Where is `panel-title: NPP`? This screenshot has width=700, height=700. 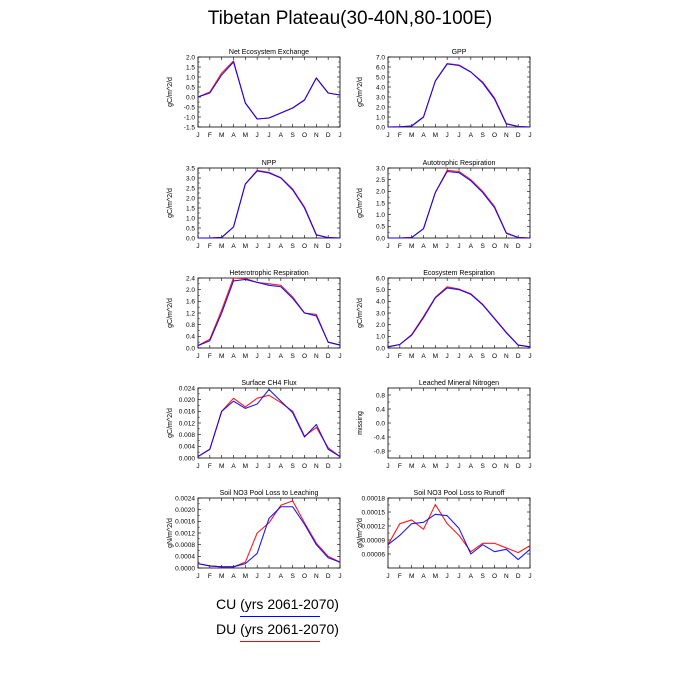 panel-title: NPP is located at coordinates (269, 163).